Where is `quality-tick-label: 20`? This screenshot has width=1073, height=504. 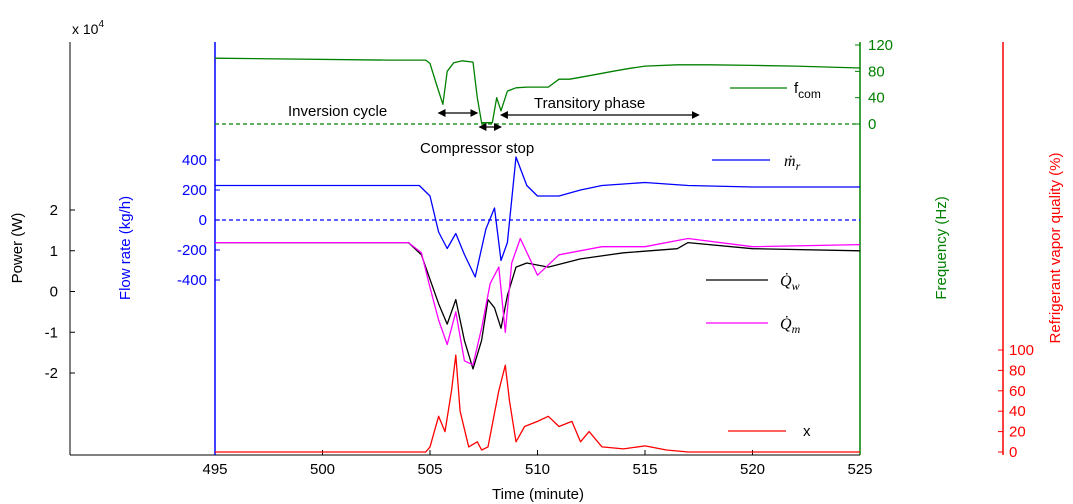 quality-tick-label: 20 is located at coordinates (1017, 432).